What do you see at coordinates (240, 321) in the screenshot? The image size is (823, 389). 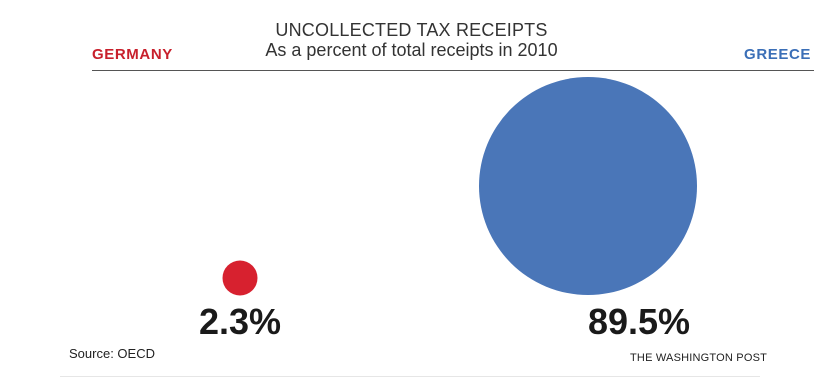 I see `value-label-germany: 2.3%` at bounding box center [240, 321].